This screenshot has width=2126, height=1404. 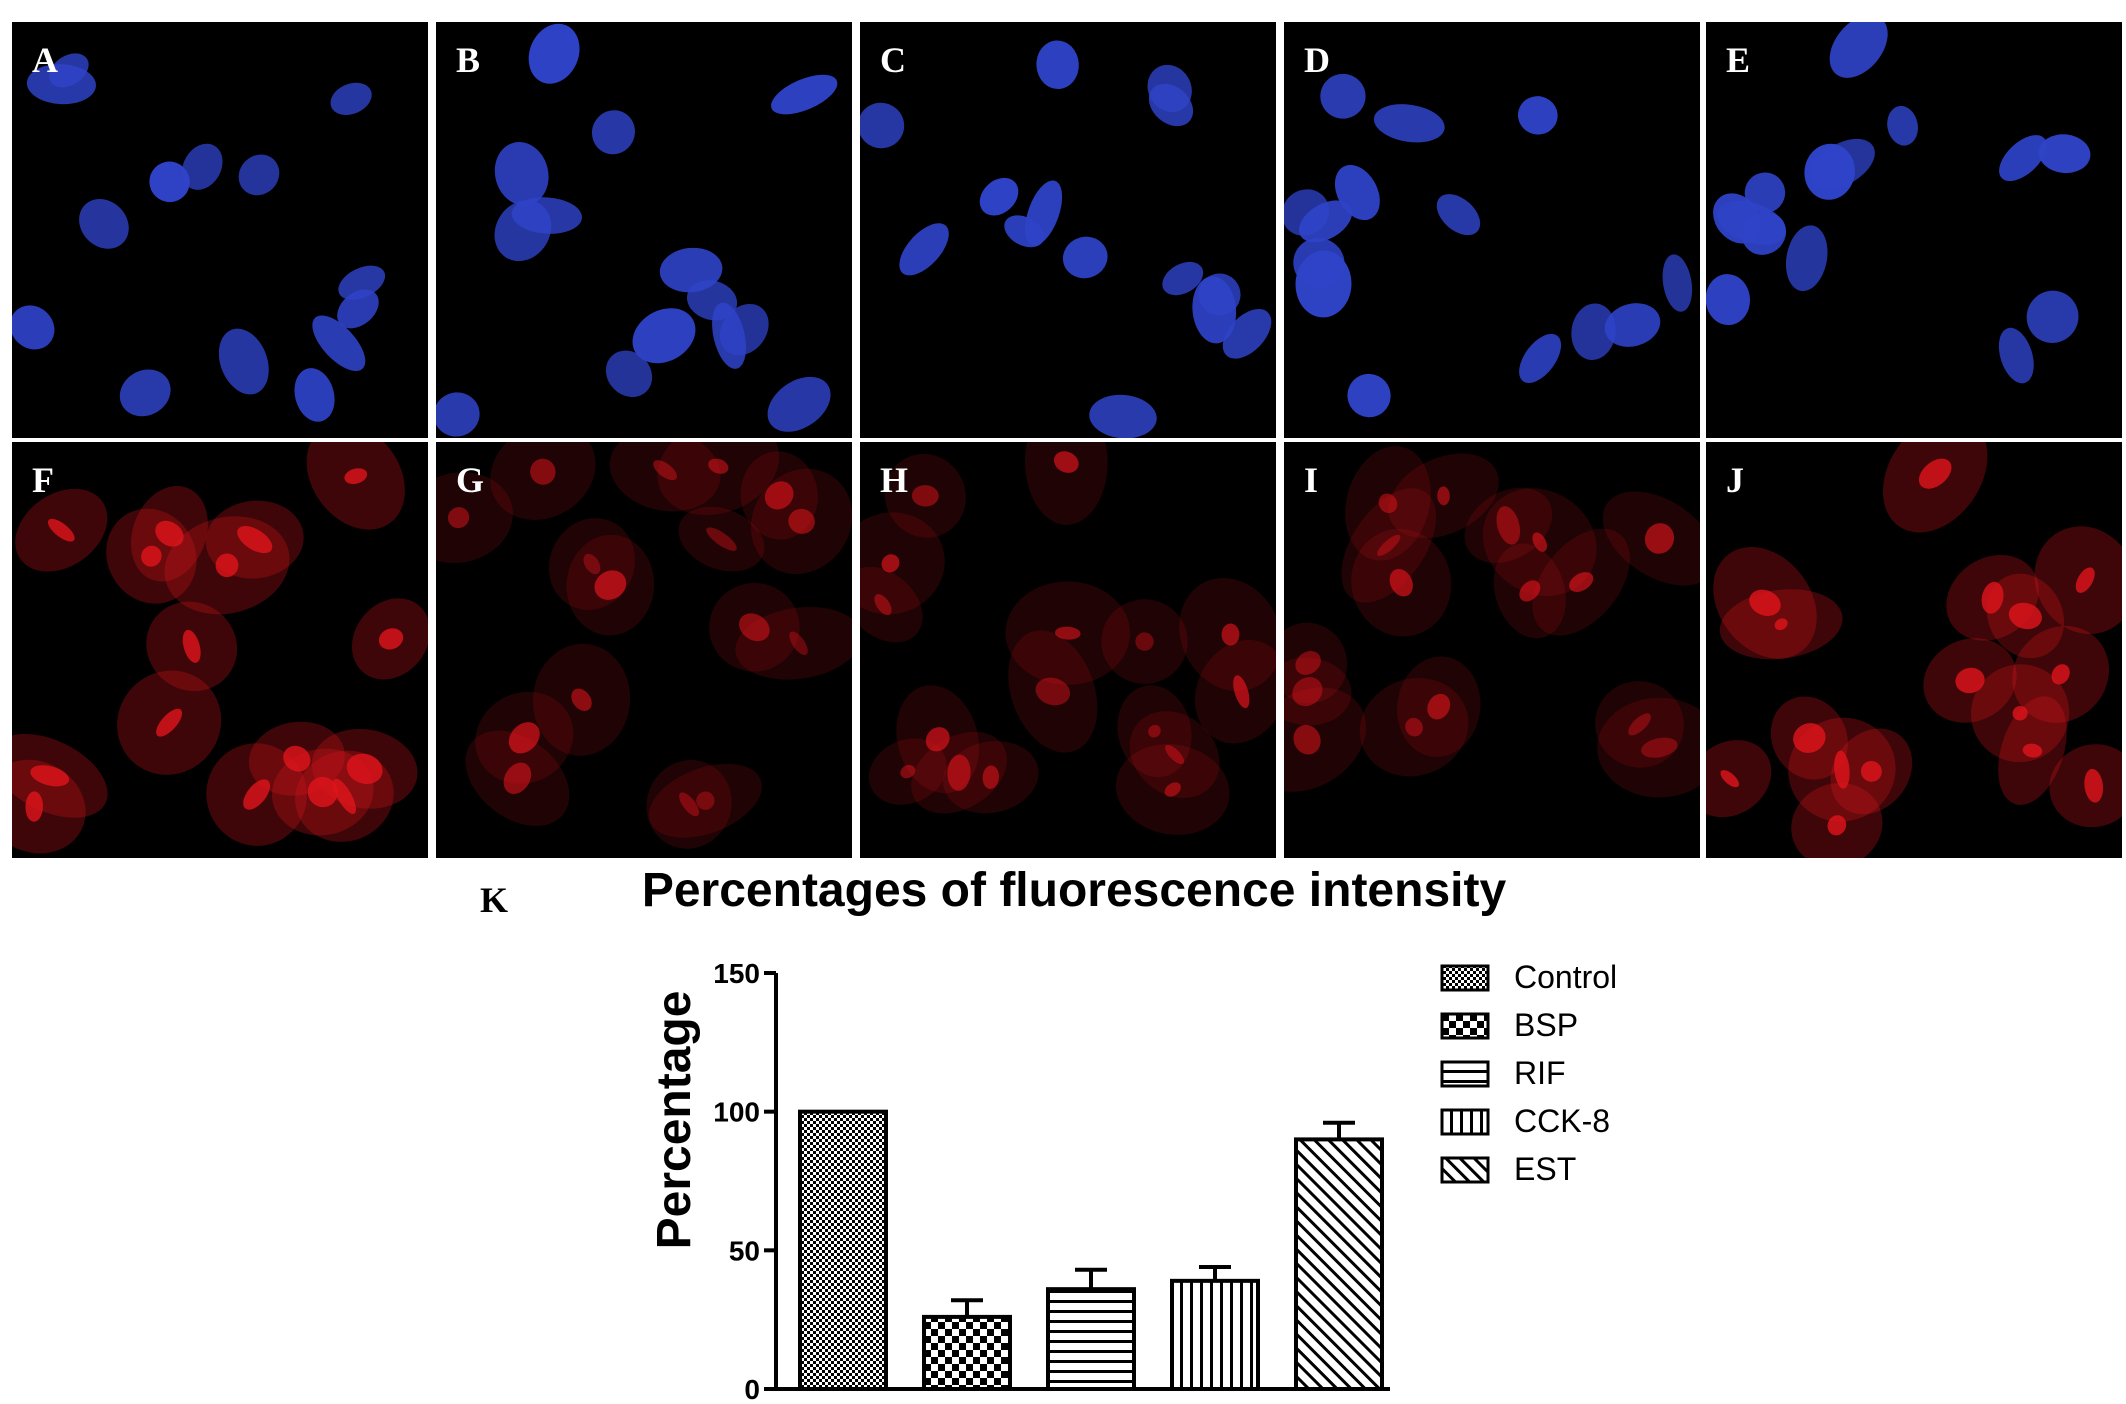 What do you see at coordinates (967, 1353) in the screenshot?
I see `bar-bsp` at bounding box center [967, 1353].